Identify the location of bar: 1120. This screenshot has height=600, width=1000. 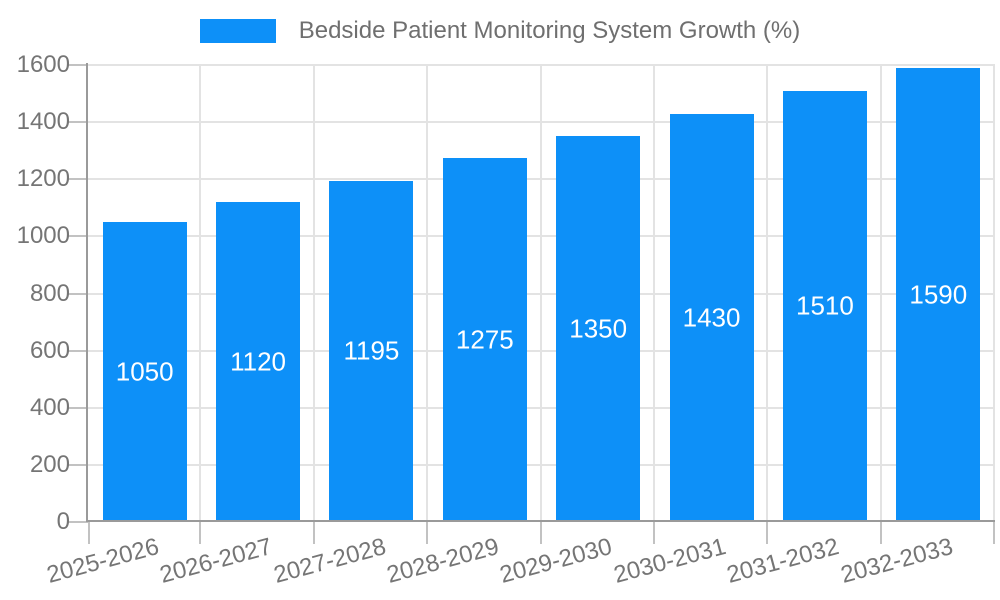
(258, 362).